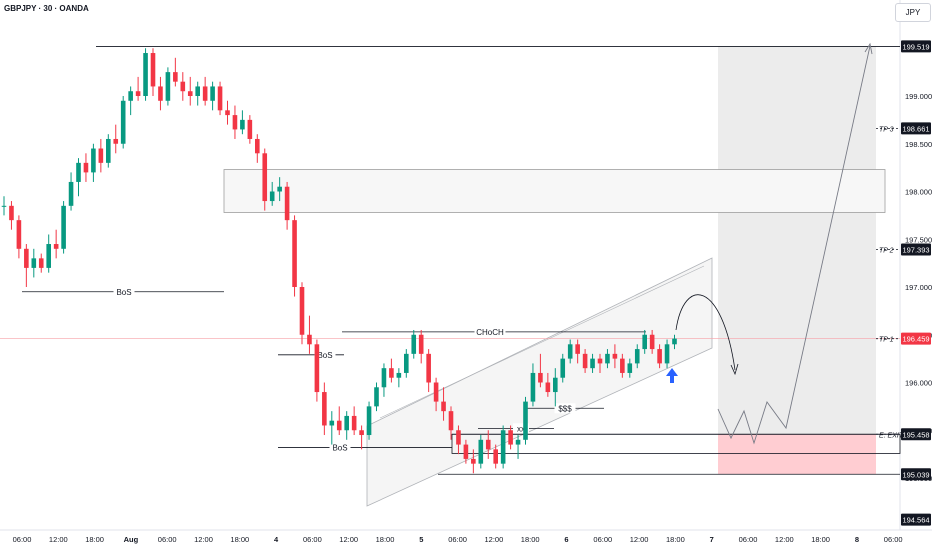 This screenshot has height=550, width=932. I want to click on currency-button: JPY, so click(913, 12).